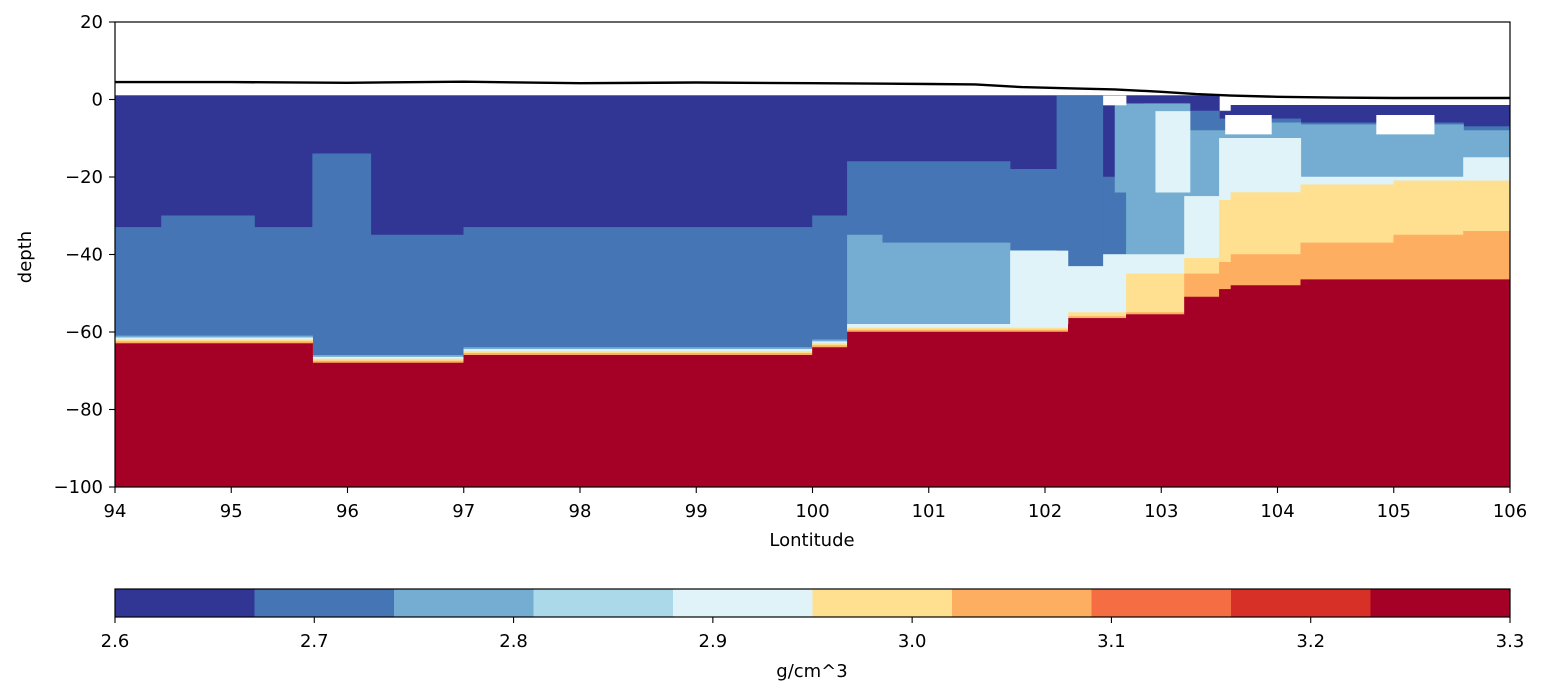 Image resolution: width=1545 pixels, height=695 pixels. What do you see at coordinates (1394, 511) in the screenshot?
I see `x-tick-label-11: 105` at bounding box center [1394, 511].